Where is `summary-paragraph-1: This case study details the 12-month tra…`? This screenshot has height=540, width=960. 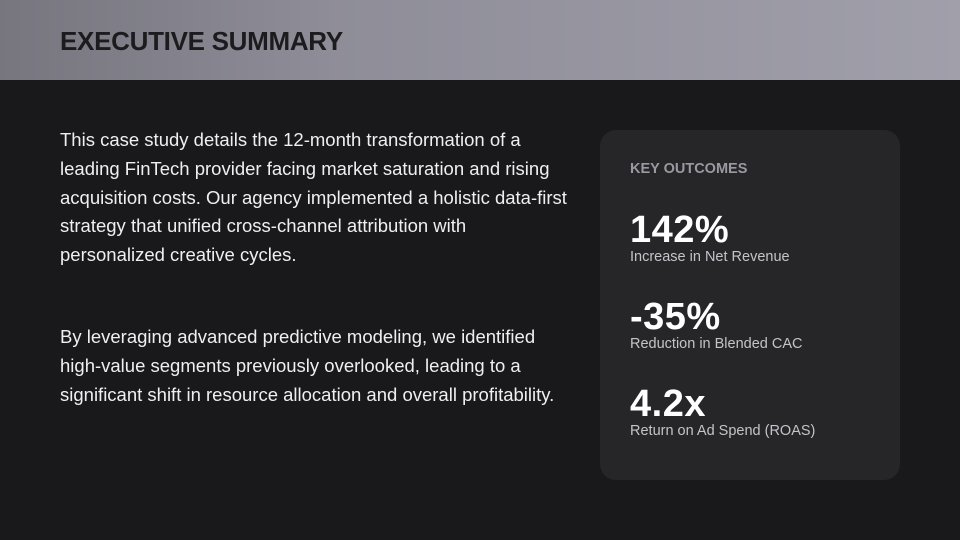 summary-paragraph-1: This case study details the 12-month tra… is located at coordinates (313, 197).